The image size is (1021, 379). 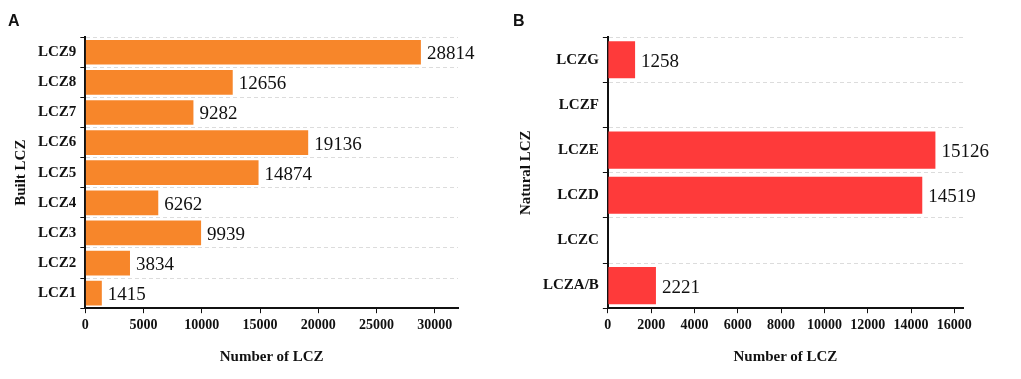 I want to click on data-label: 15126, so click(x=965, y=151).